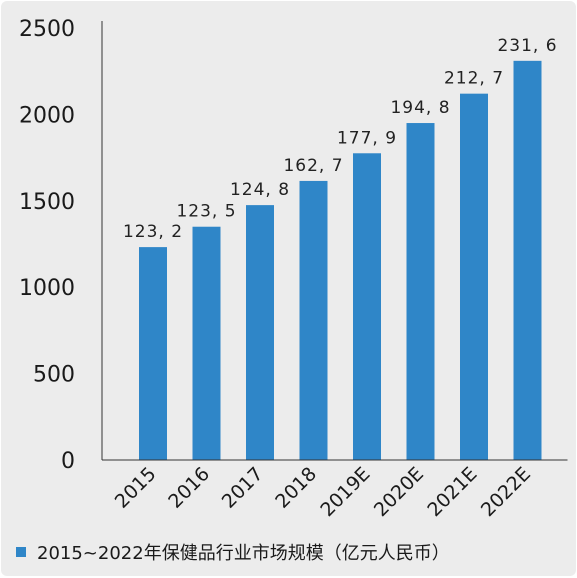 The height and width of the screenshot is (578, 577). I want to click on y-tick-label: 1000, so click(47, 288).